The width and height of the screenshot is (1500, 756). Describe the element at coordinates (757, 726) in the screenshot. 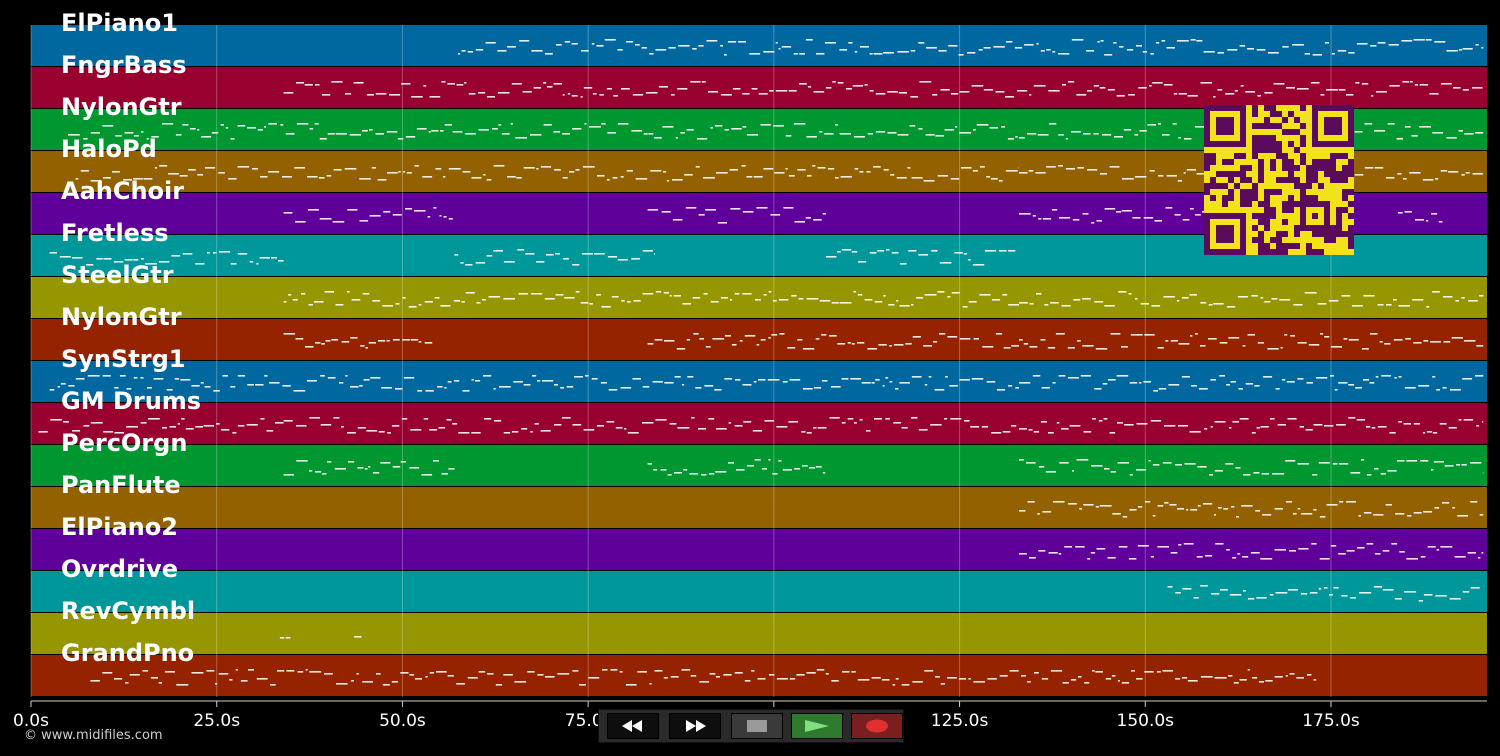

I see `stop-button` at that location.